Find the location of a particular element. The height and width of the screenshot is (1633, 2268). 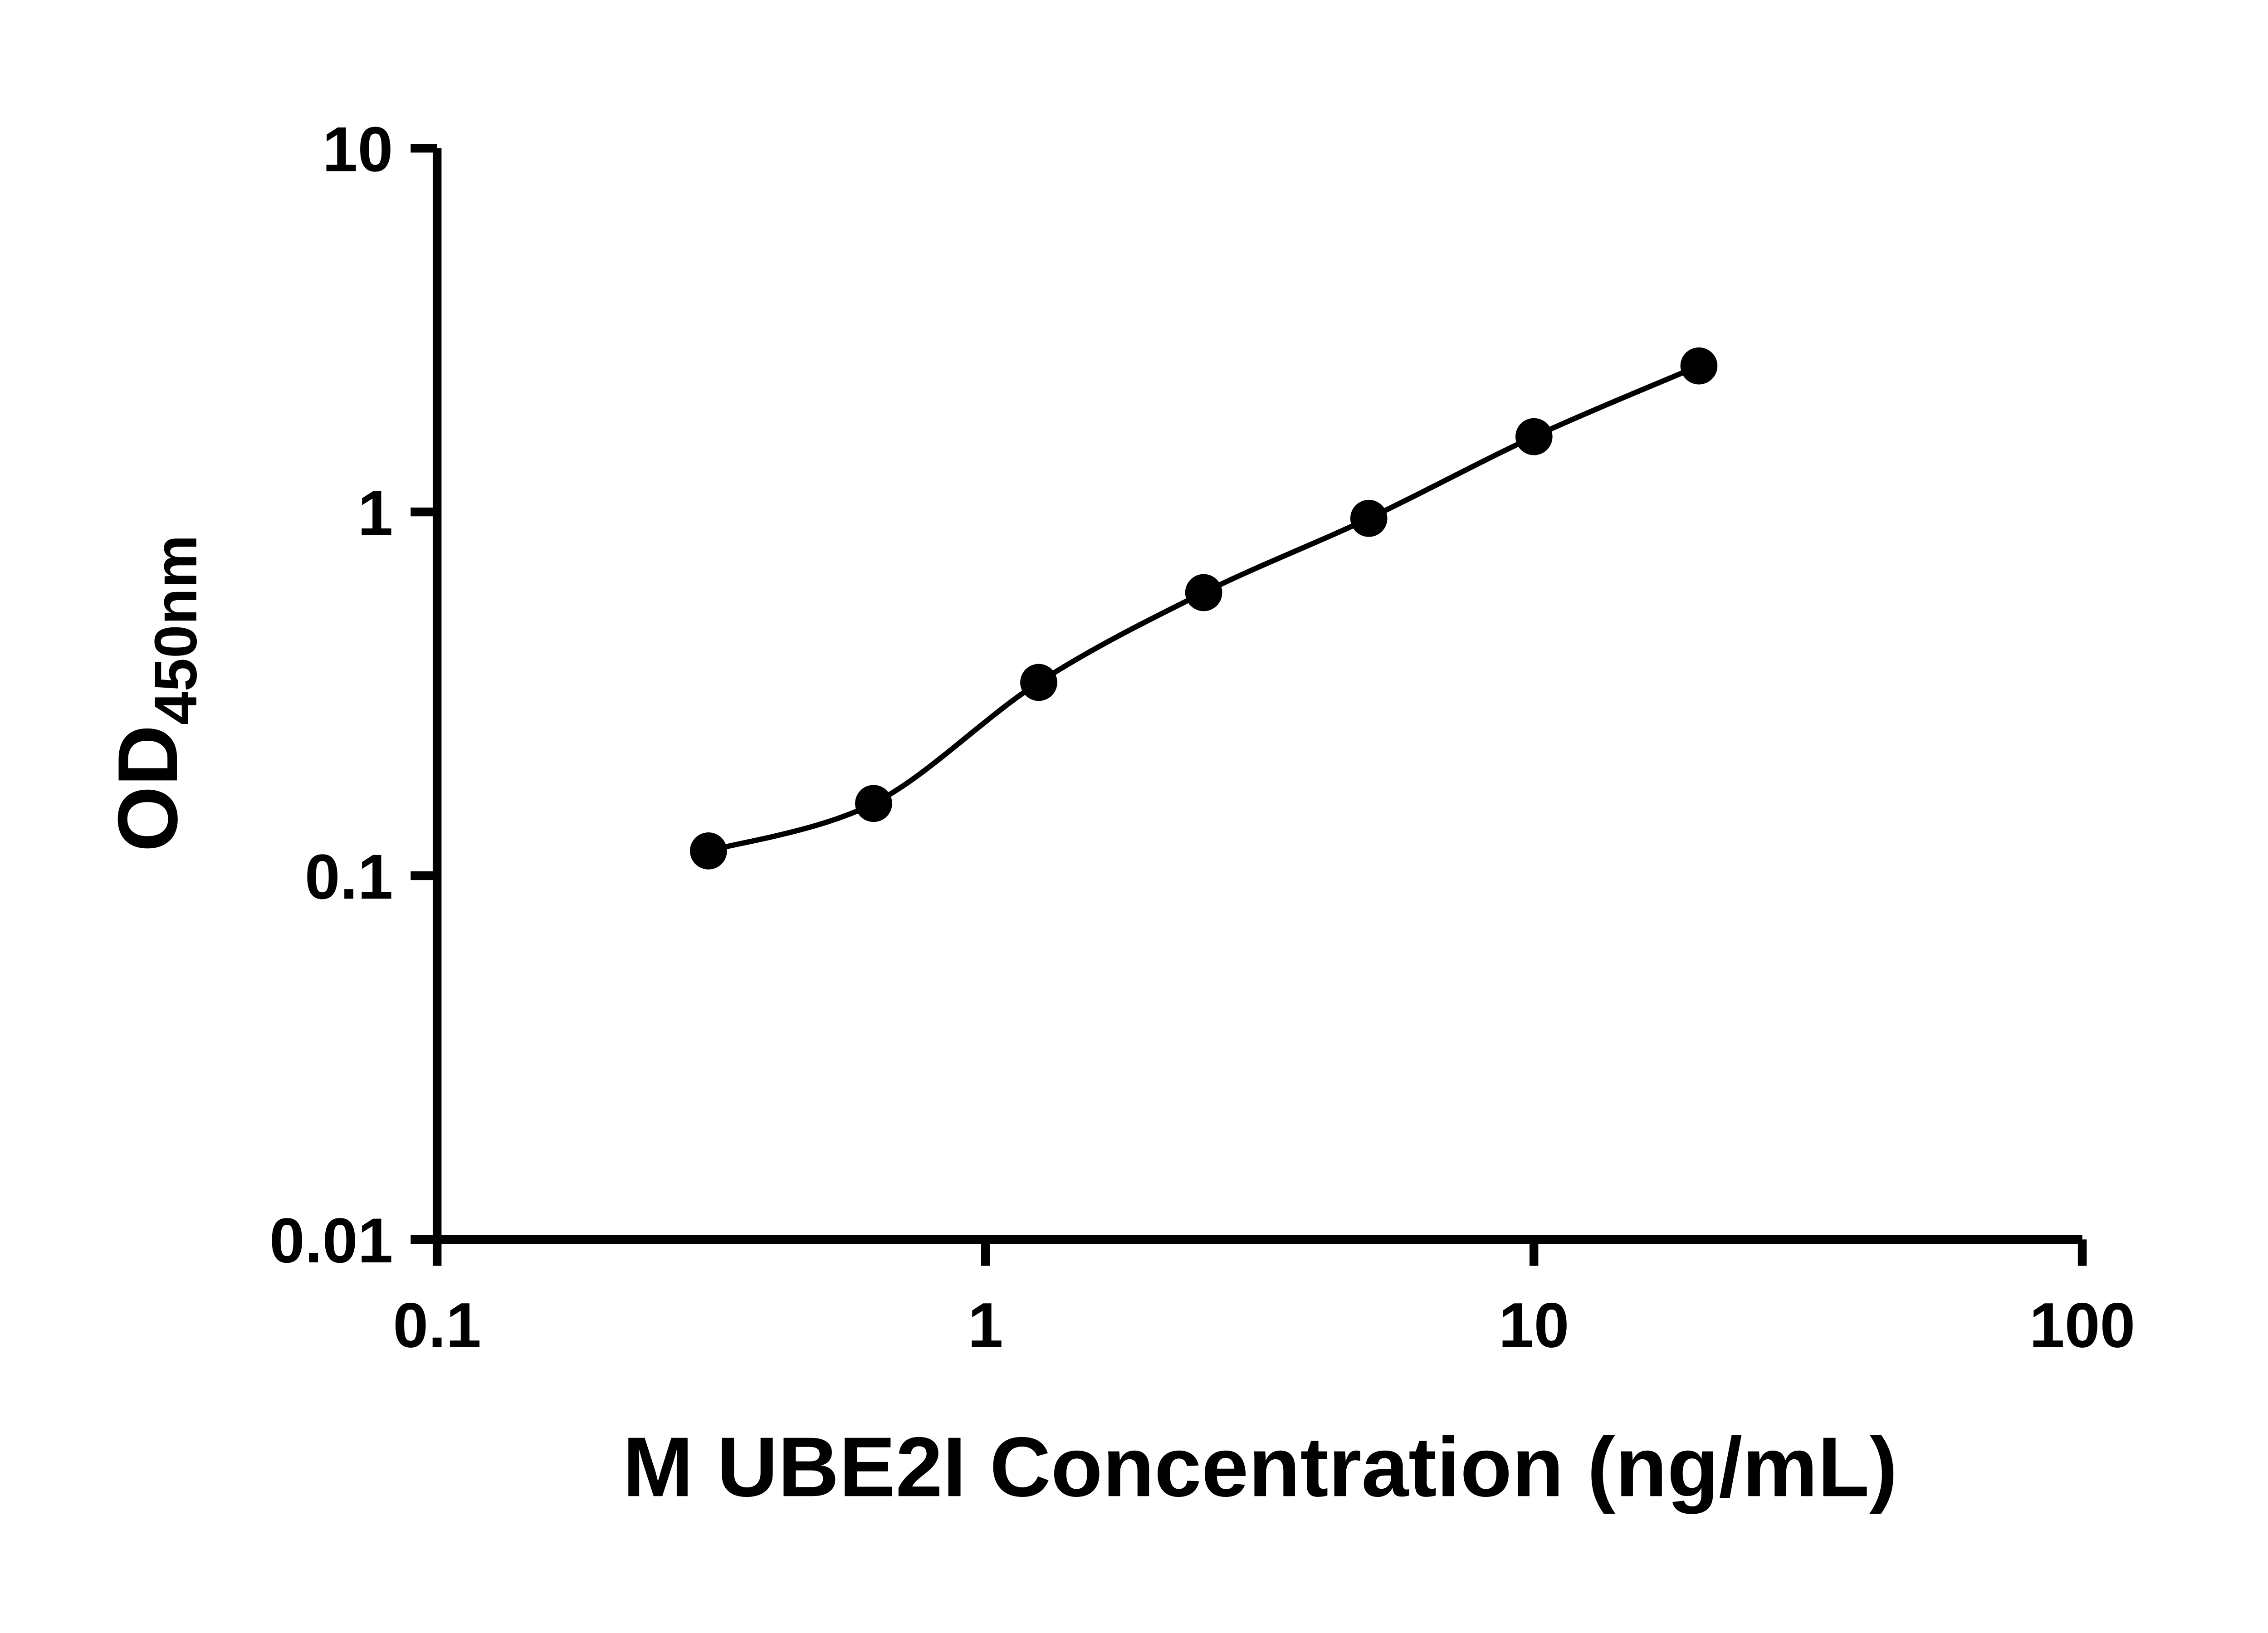

y-tick-label: 1 is located at coordinates (375, 512).